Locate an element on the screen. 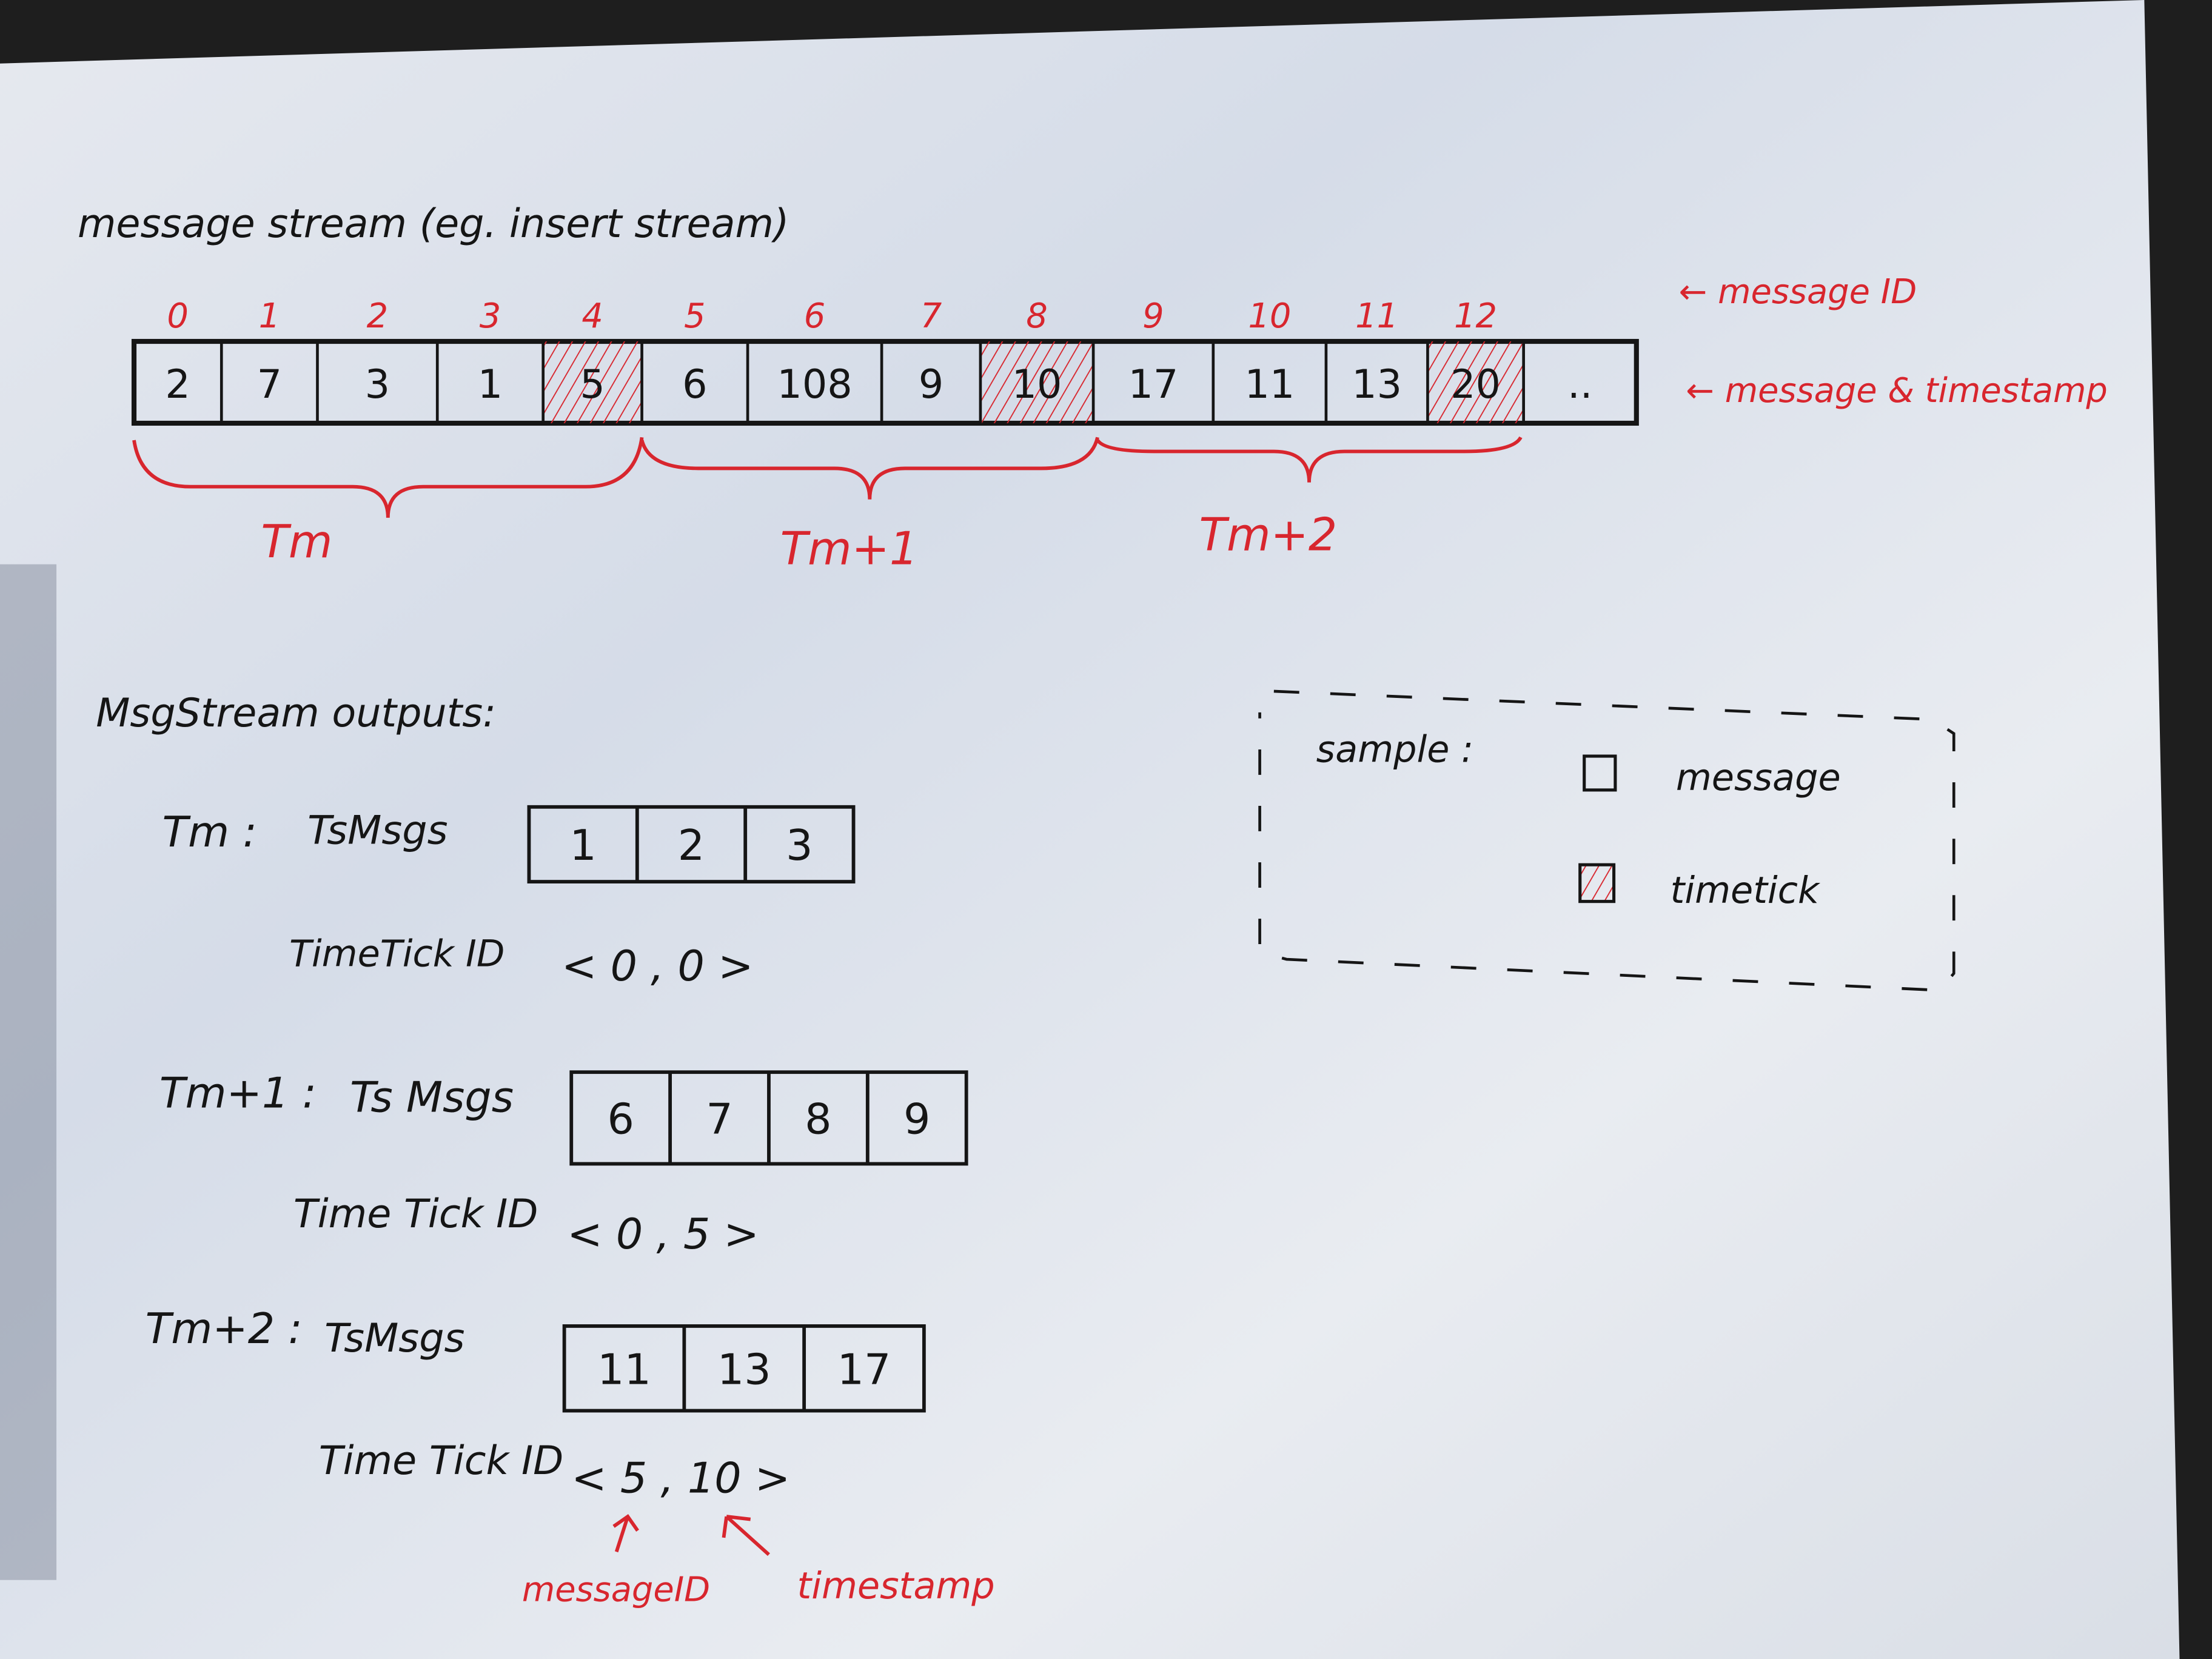  message-id: 12 is located at coordinates (1475, 316).